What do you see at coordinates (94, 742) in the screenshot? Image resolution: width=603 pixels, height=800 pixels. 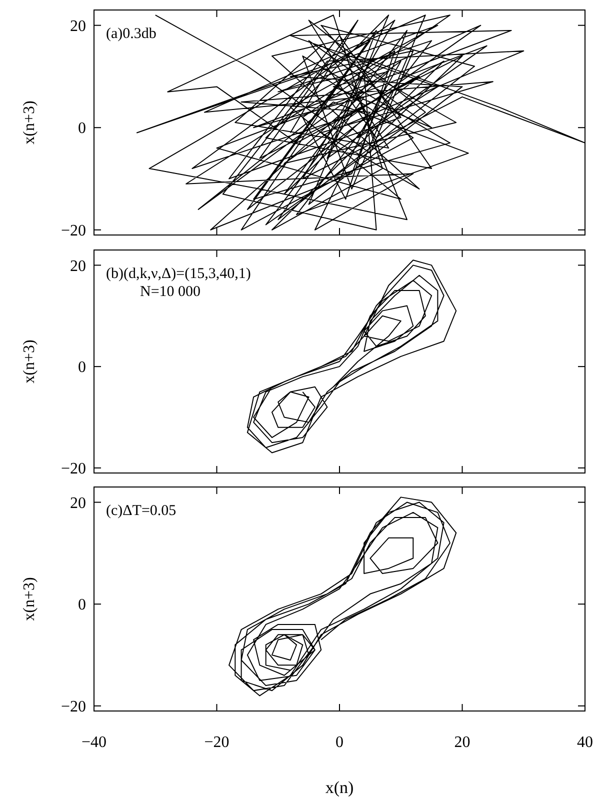 I see `x-tick-label: −40` at bounding box center [94, 742].